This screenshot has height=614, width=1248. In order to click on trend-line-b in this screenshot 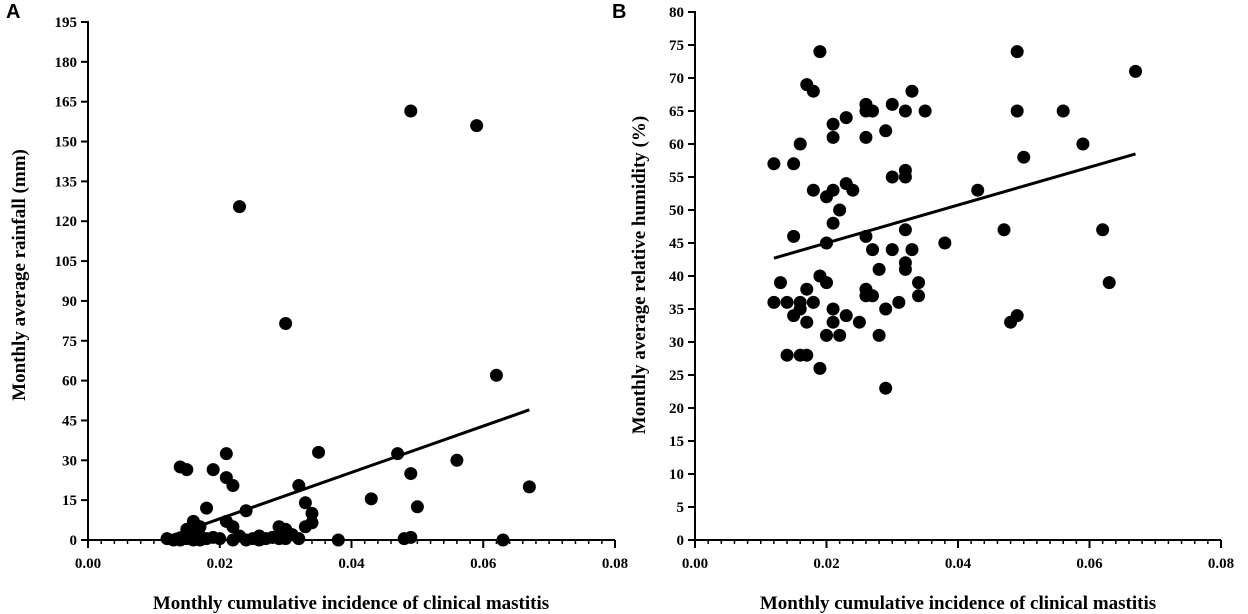, I will do `click(954, 206)`.